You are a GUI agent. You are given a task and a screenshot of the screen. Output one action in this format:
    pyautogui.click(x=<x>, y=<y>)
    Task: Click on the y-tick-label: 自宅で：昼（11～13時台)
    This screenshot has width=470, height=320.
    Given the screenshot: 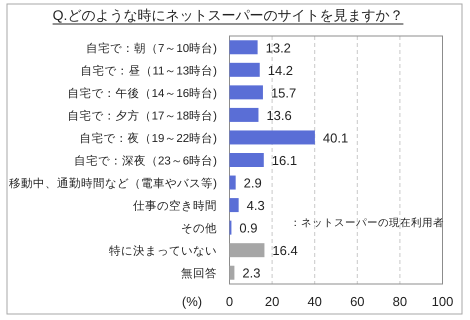 What is the action you would take?
    pyautogui.click(x=149, y=70)
    